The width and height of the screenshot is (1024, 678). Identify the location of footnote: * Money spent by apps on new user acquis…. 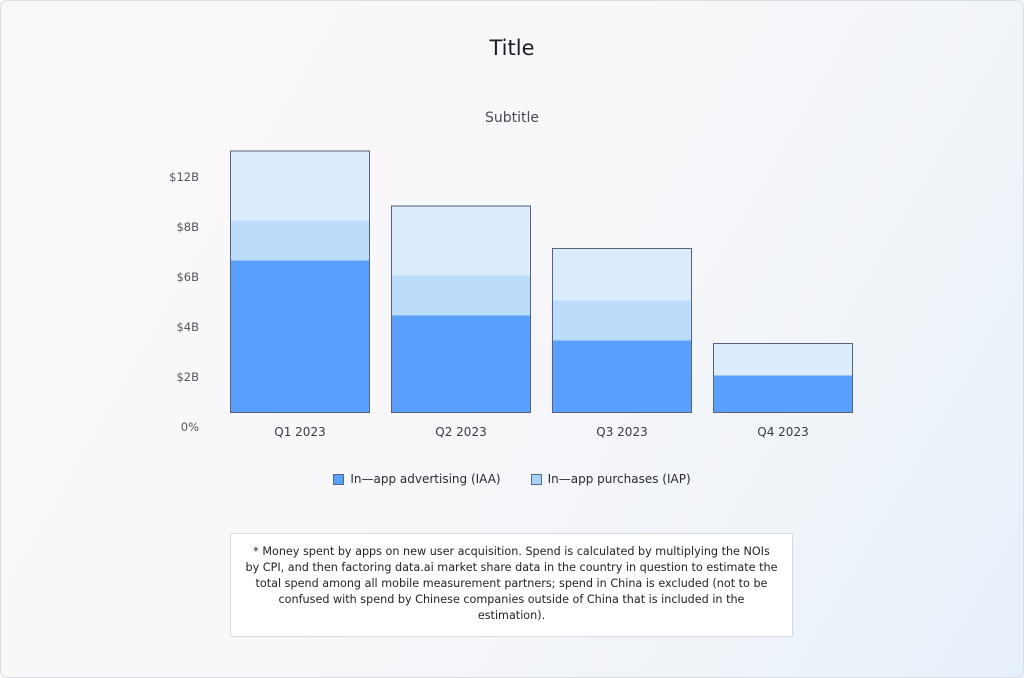
(511, 585).